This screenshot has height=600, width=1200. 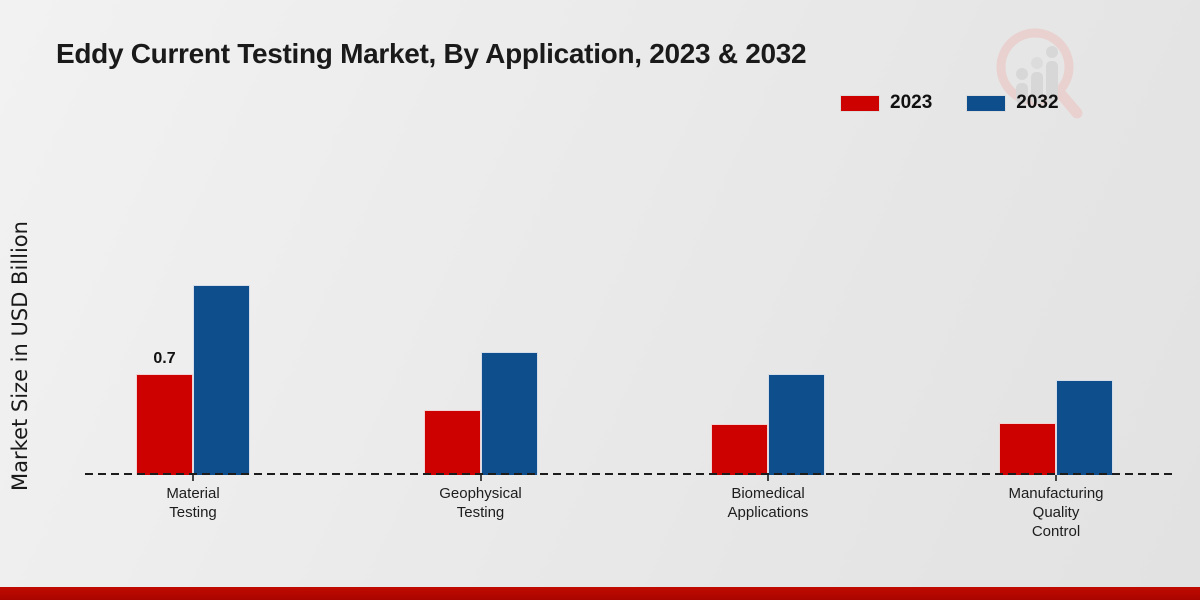 What do you see at coordinates (164, 358) in the screenshot?
I see `bar-value-label: 0.7` at bounding box center [164, 358].